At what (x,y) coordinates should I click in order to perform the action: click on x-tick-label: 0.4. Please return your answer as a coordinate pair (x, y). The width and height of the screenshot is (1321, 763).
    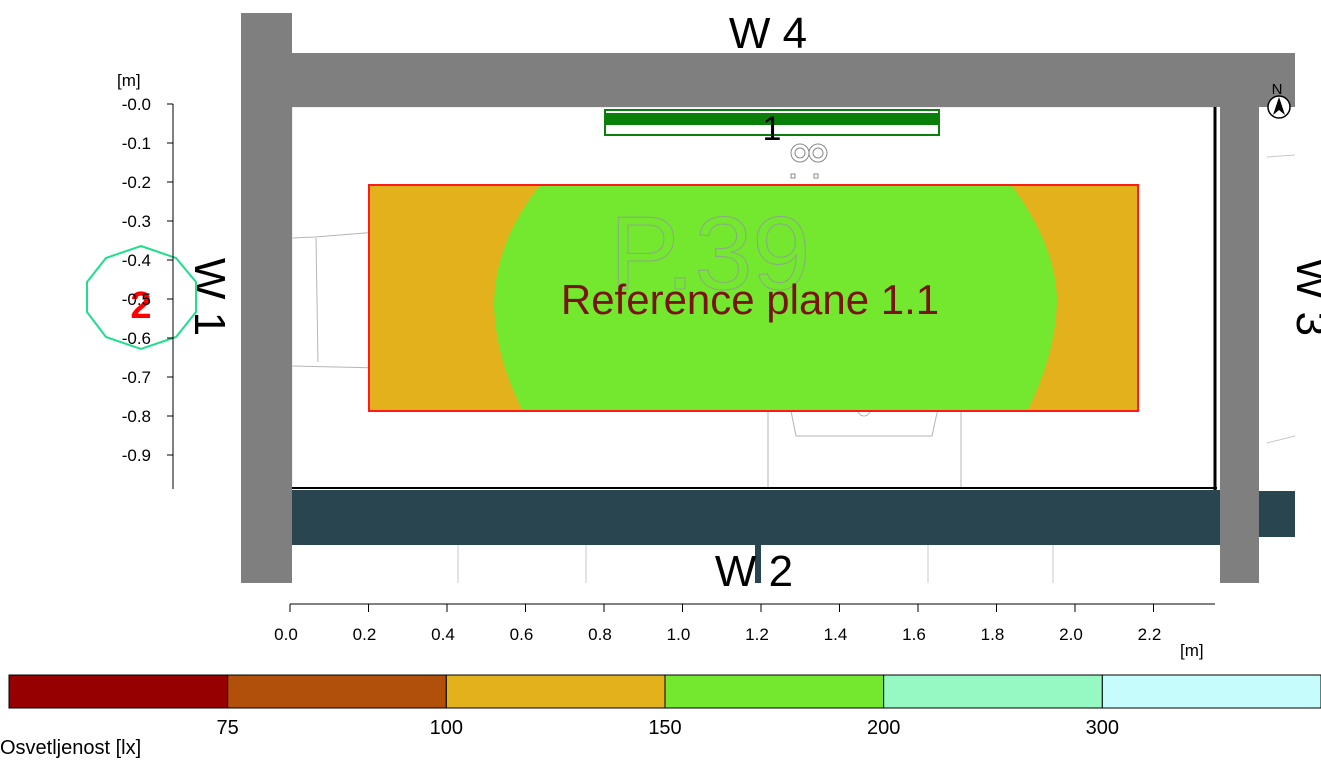
    Looking at the image, I should click on (443, 634).